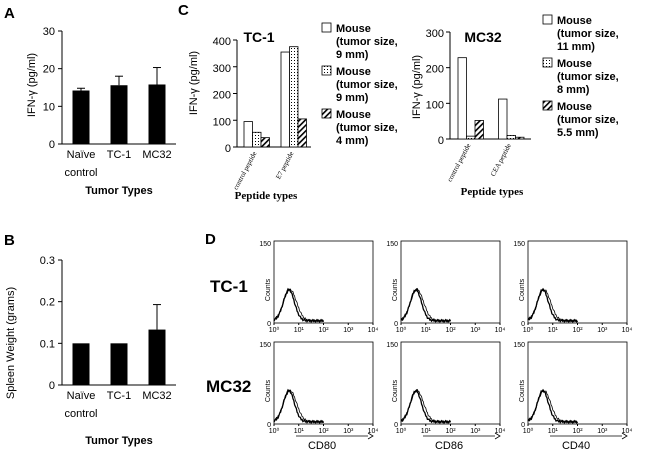 This screenshot has width=650, height=452. I want to click on legend-swatch-open, so click(547, 19).